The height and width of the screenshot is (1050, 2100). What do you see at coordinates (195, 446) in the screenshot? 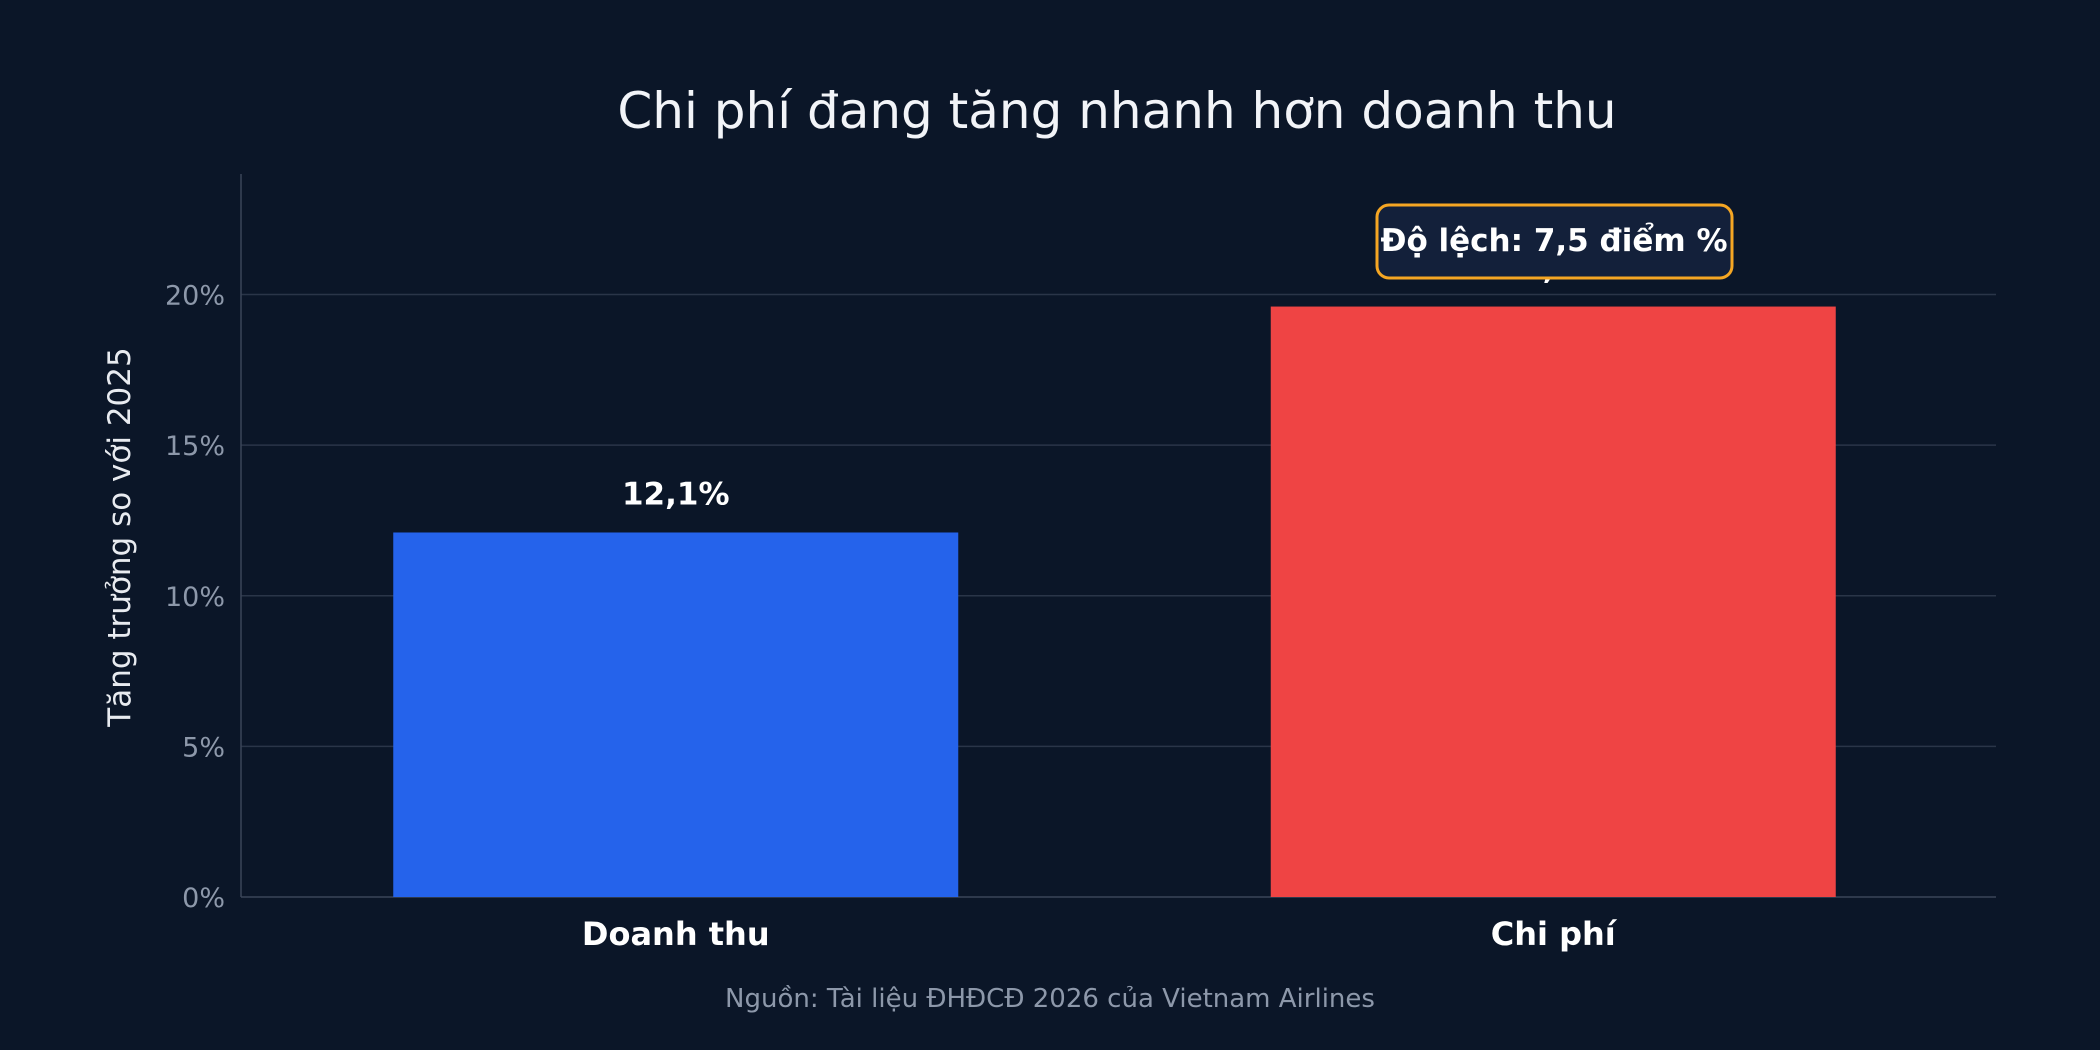
I see `y-tick-label: 15%` at bounding box center [195, 446].